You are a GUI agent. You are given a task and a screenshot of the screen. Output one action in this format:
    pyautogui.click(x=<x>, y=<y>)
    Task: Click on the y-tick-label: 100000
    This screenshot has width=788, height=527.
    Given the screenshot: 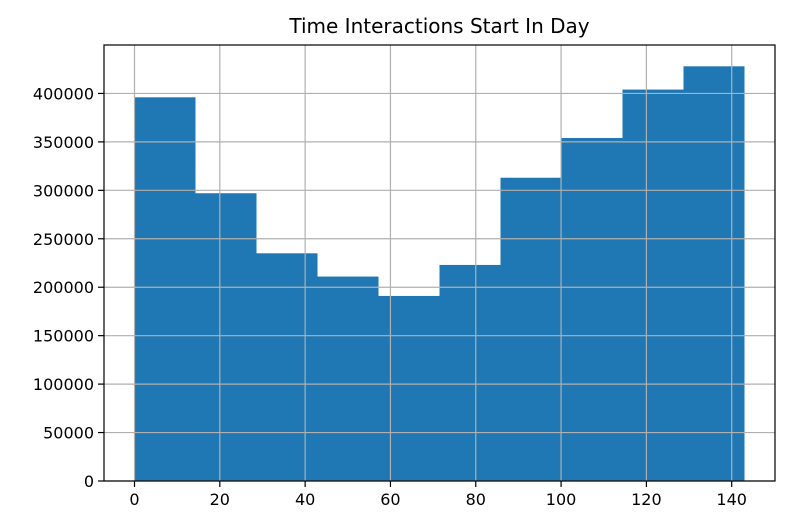 What is the action you would take?
    pyautogui.click(x=63, y=384)
    